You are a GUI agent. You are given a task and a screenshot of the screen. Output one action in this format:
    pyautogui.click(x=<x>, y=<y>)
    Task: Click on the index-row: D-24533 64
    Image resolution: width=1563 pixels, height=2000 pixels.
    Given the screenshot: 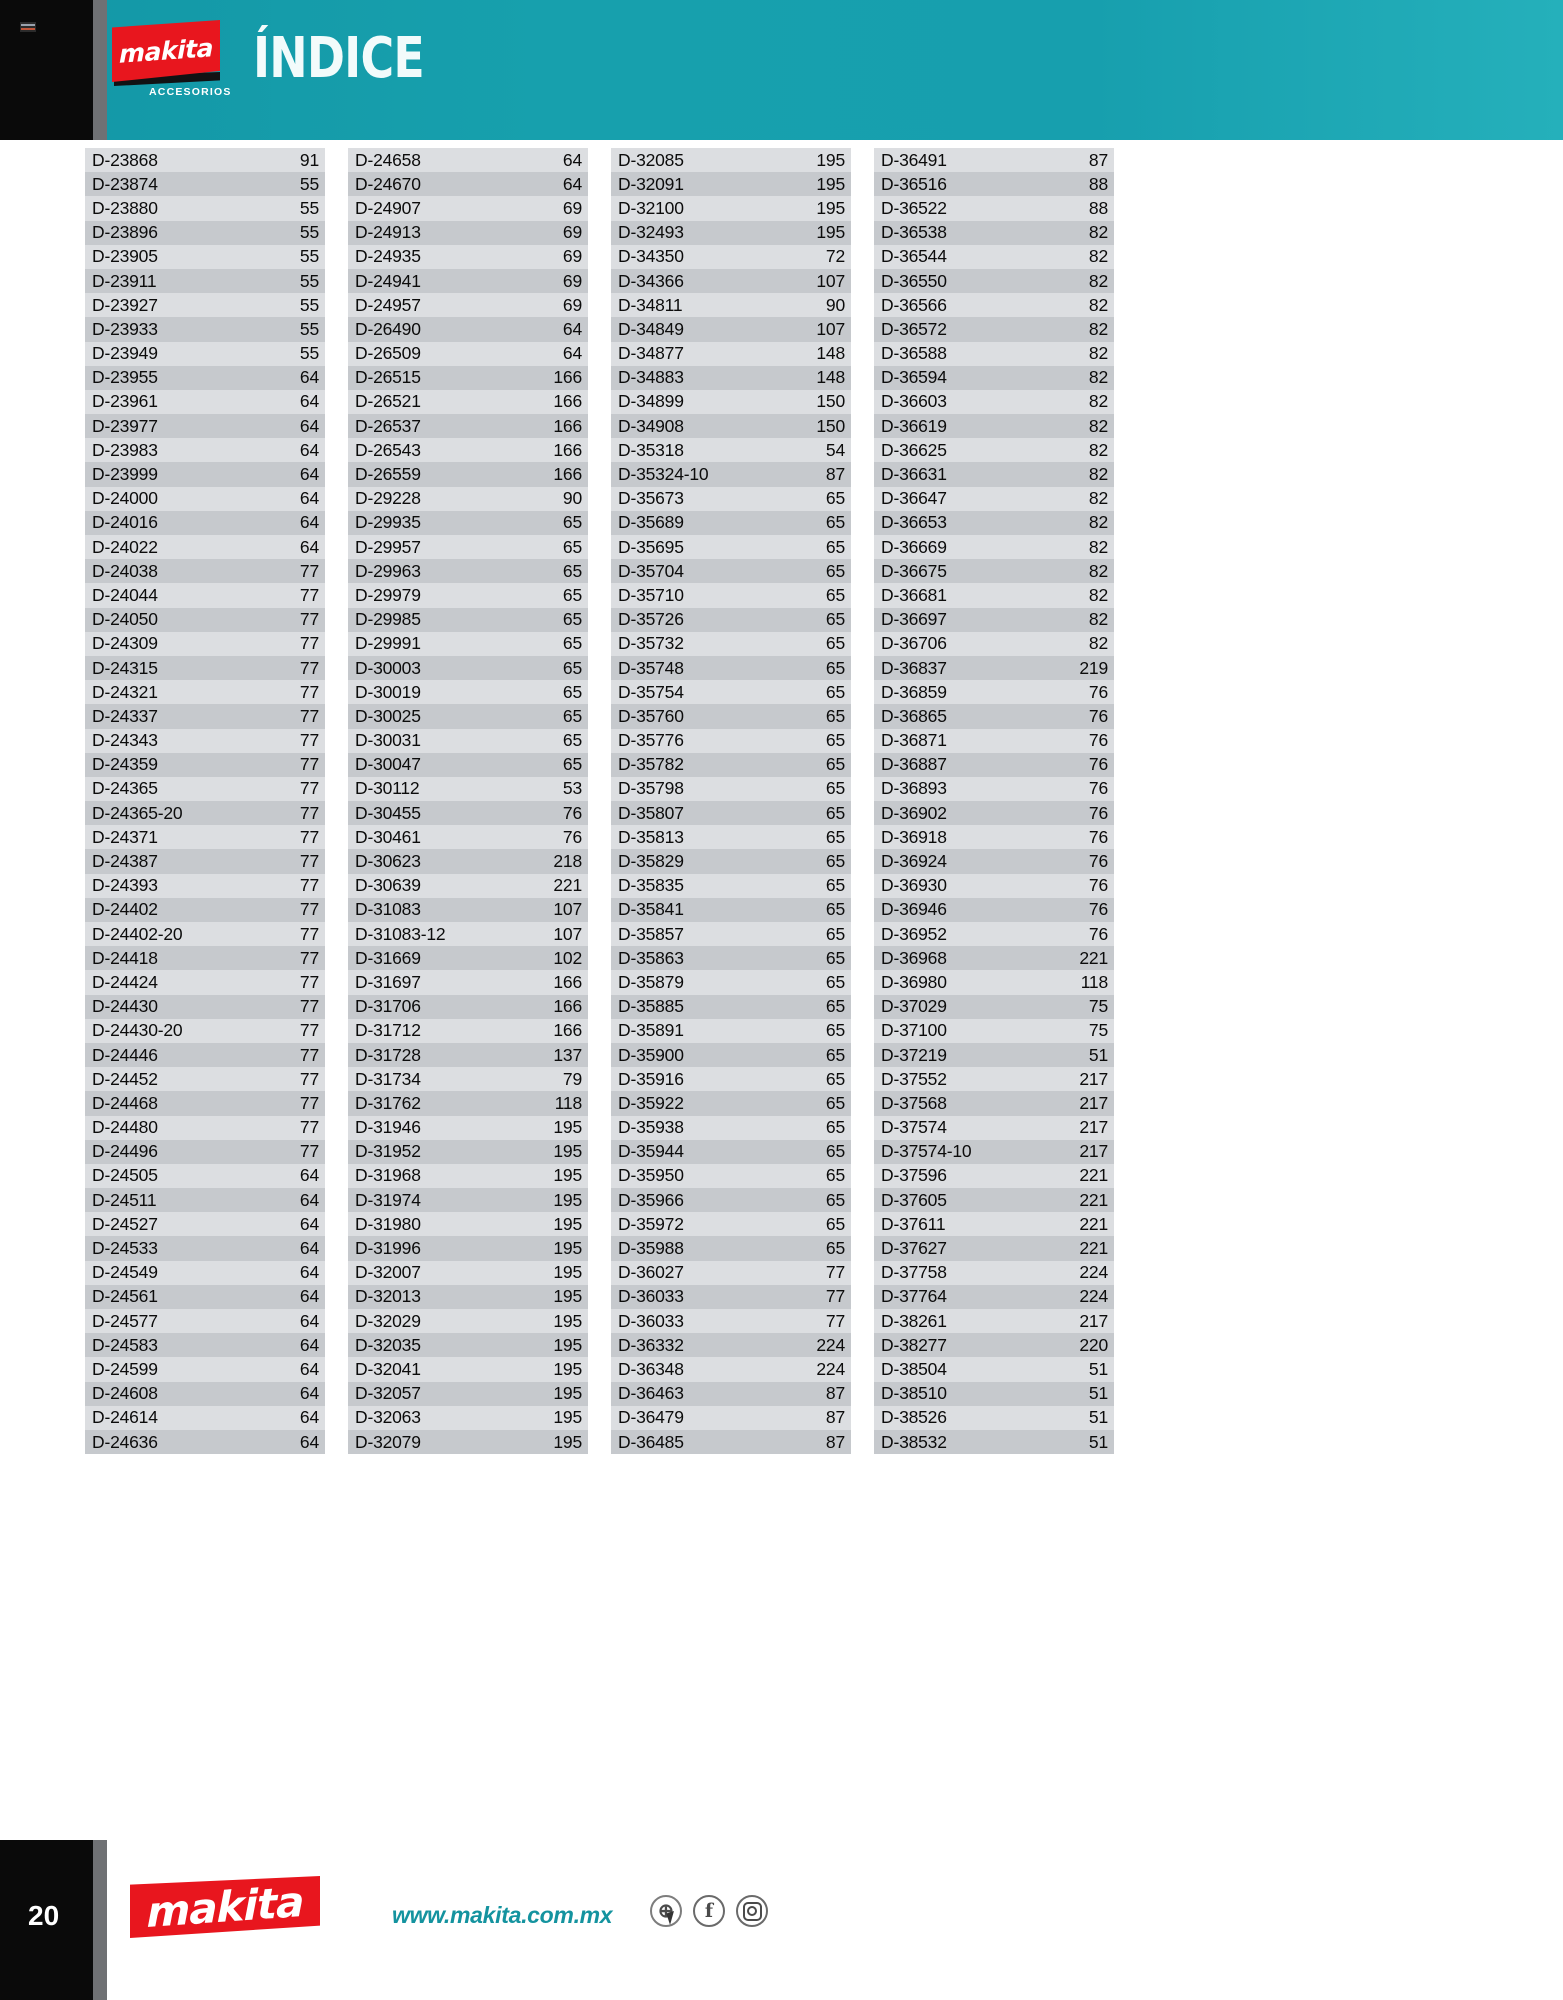 What is the action you would take?
    pyautogui.click(x=205, y=1248)
    